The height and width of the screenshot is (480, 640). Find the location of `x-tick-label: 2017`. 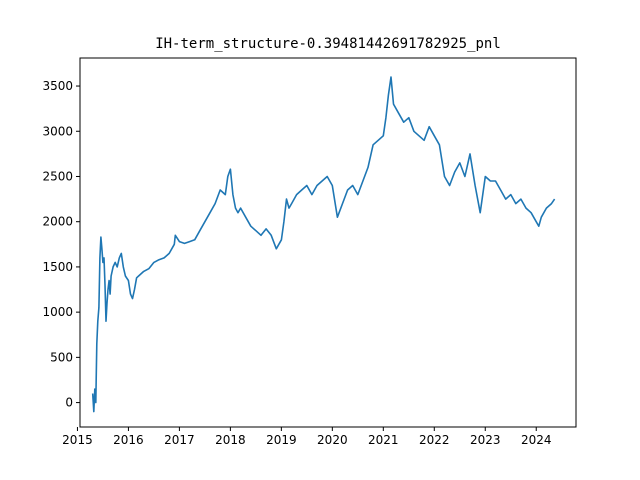

x-tick-label: 2017 is located at coordinates (179, 440).